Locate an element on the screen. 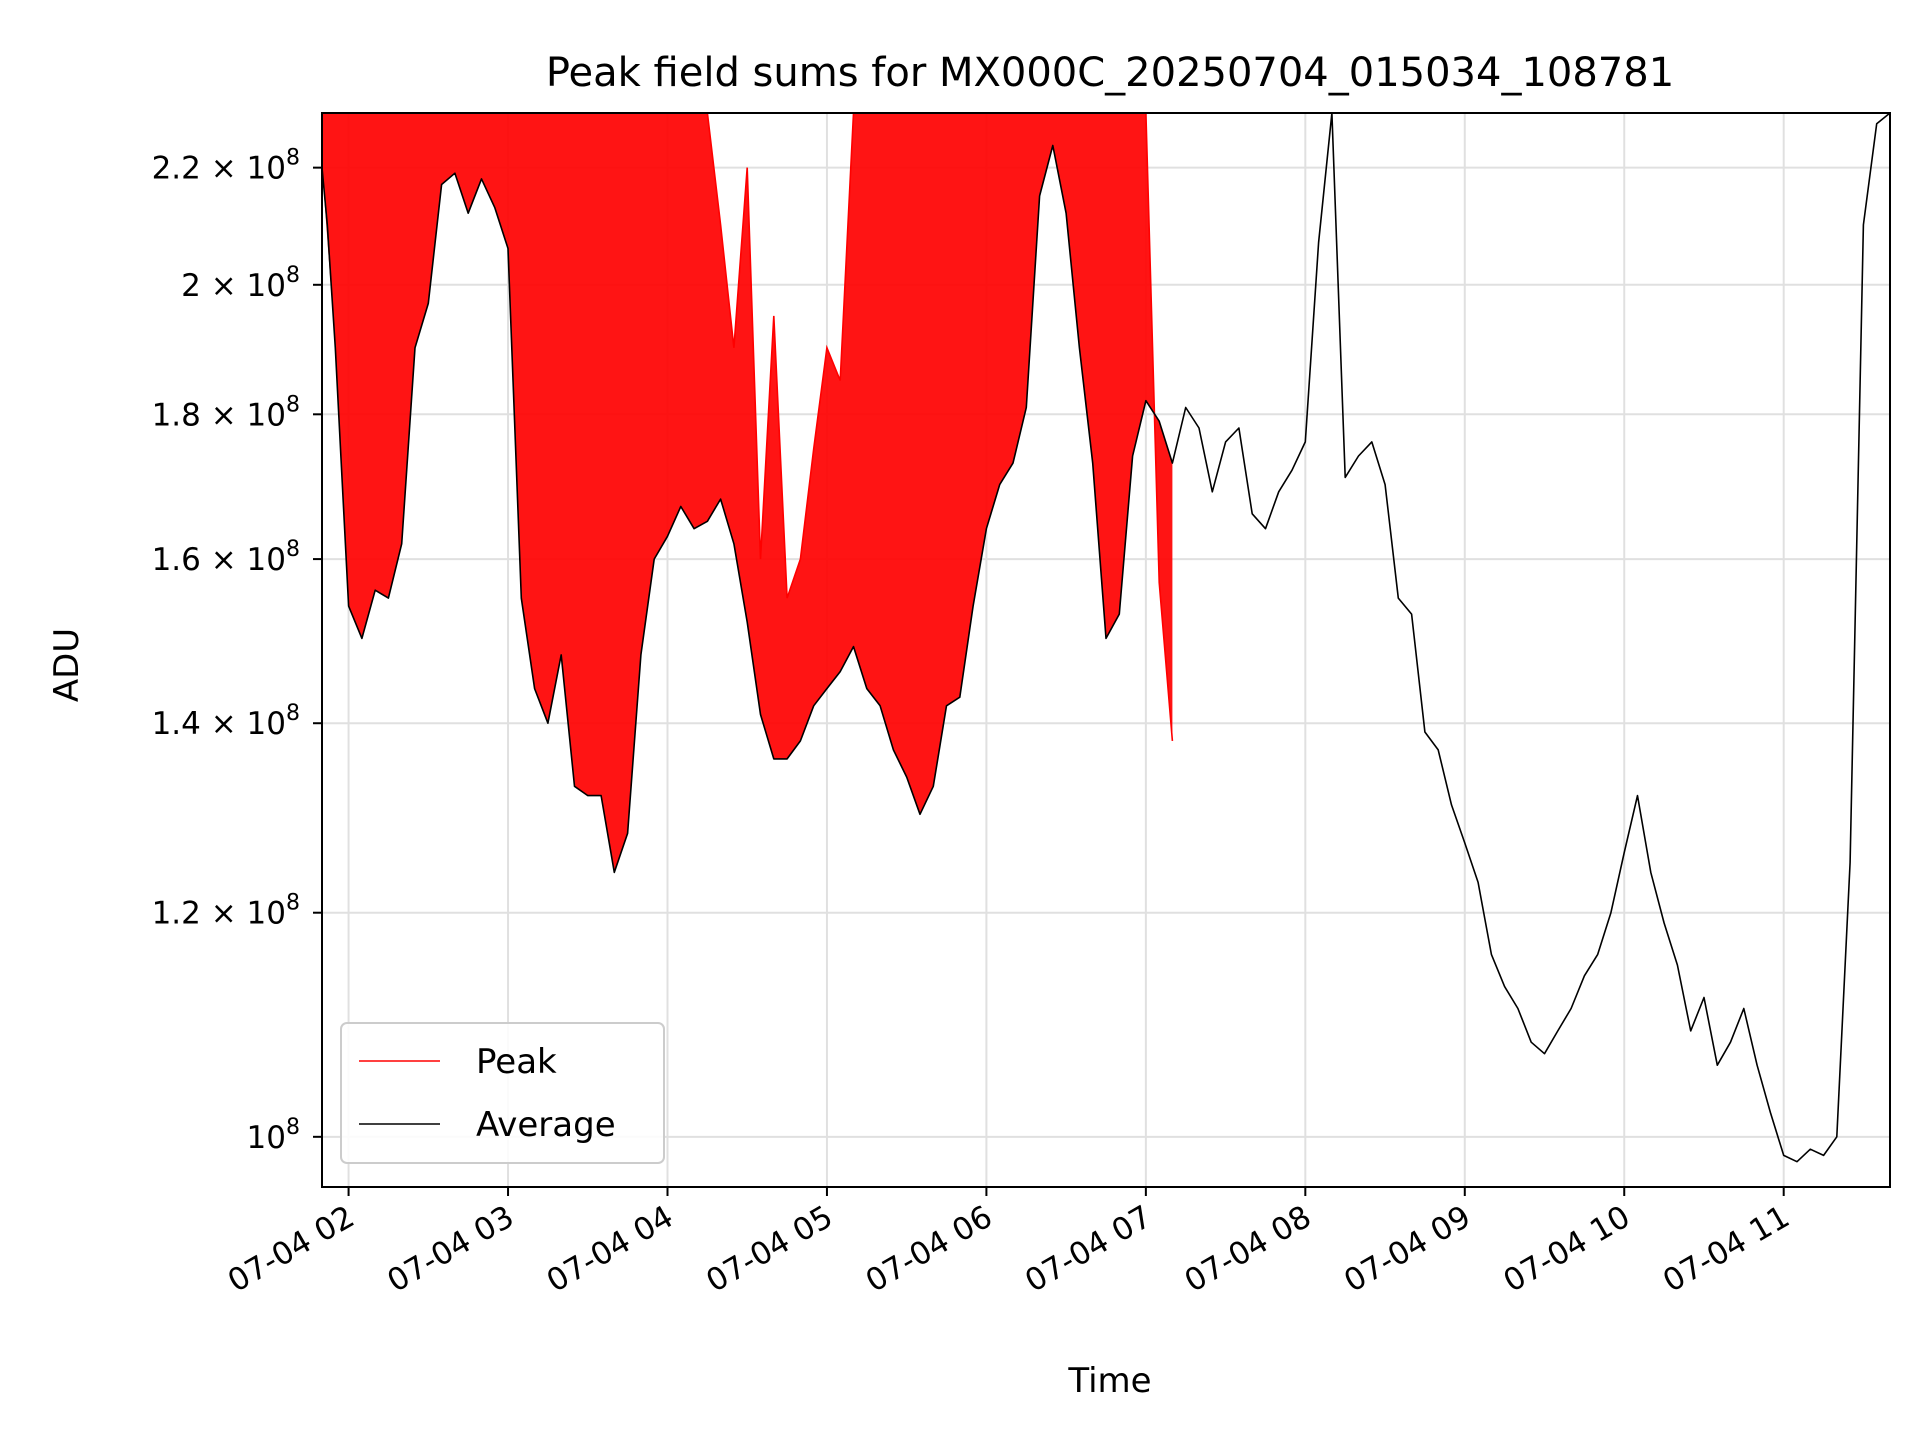 The width and height of the screenshot is (1920, 1440). y-tick-label: 1.2 × 108 is located at coordinates (226, 911).